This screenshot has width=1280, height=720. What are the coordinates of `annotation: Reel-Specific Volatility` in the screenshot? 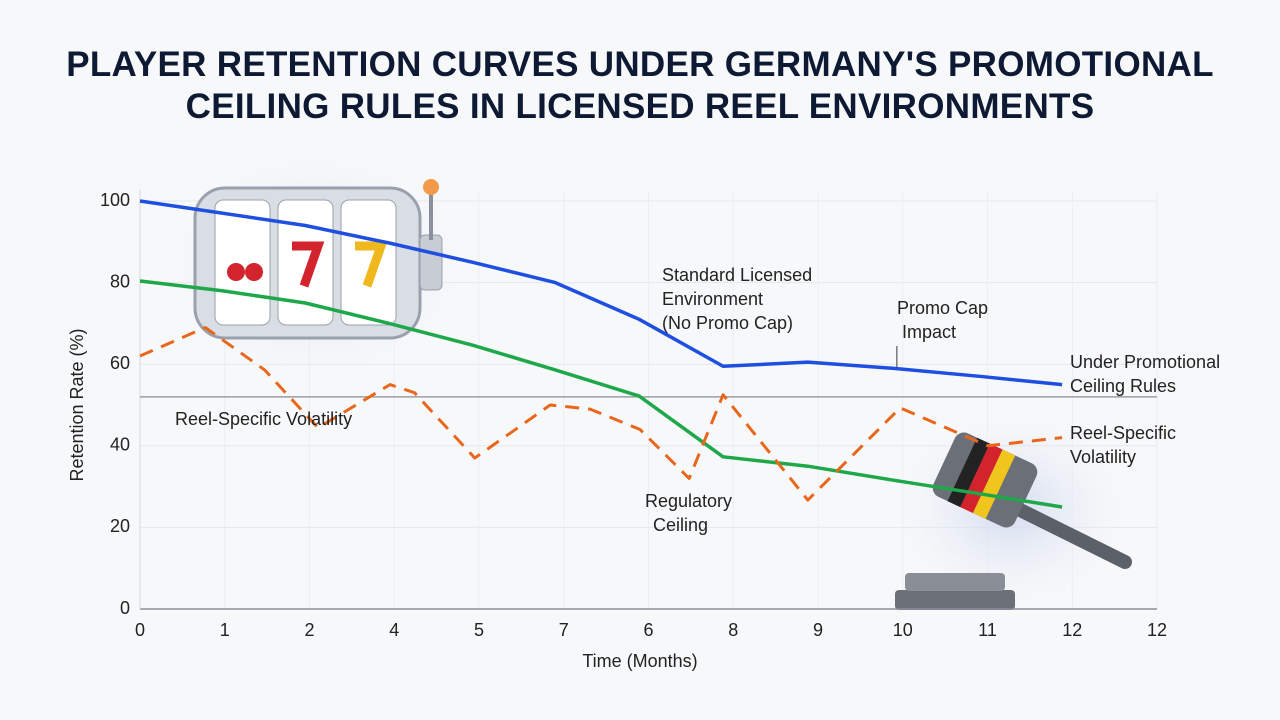 It's located at (263, 419).